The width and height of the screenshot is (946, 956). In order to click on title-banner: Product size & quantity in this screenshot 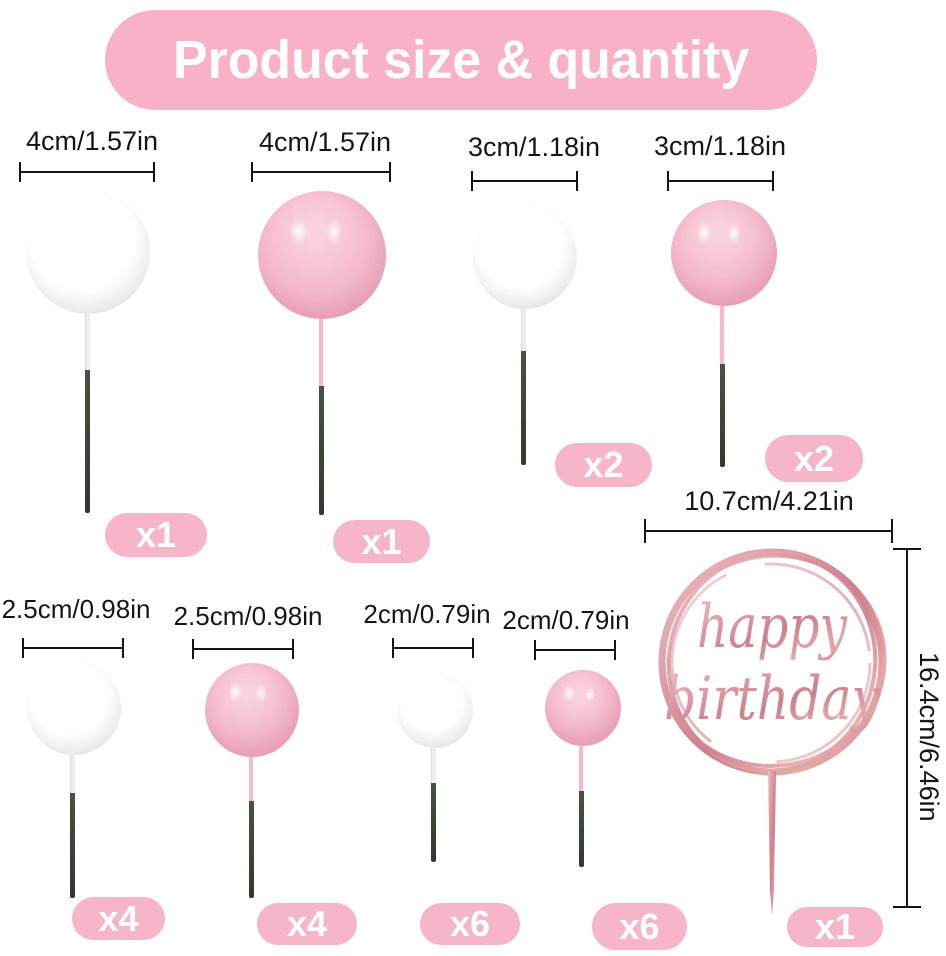, I will do `click(461, 60)`.